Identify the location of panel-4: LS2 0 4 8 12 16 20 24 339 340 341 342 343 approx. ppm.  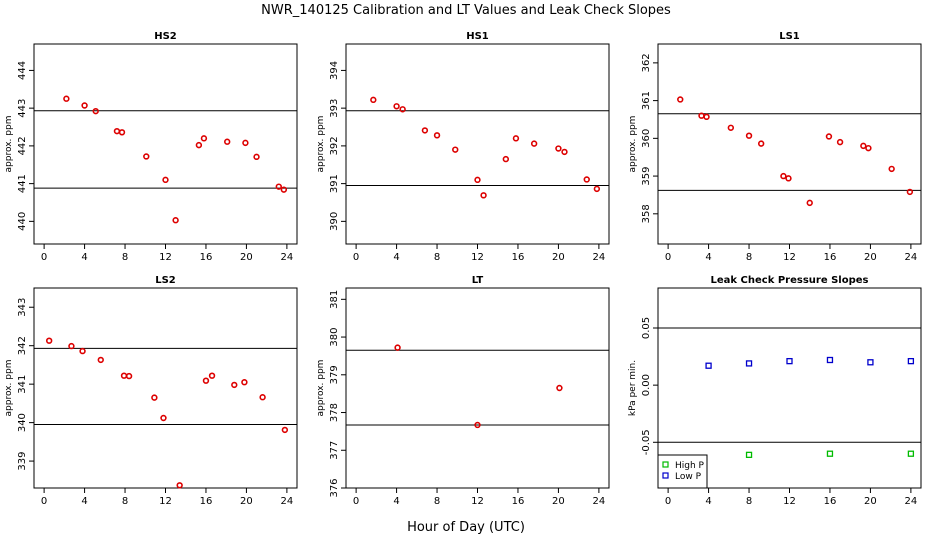
(151, 391).